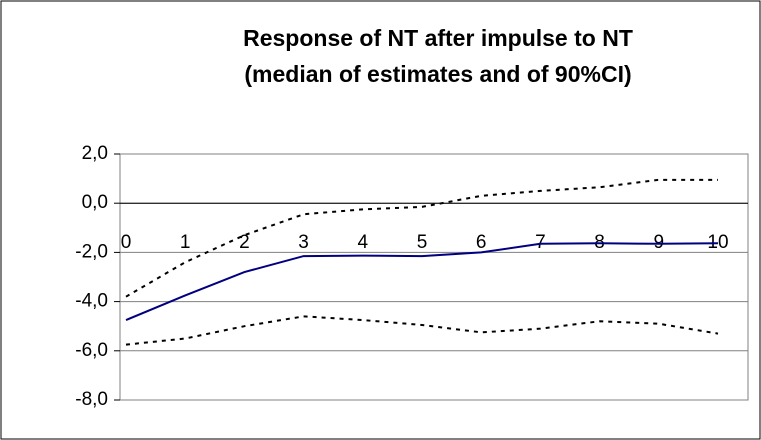  Describe the element at coordinates (95, 202) in the screenshot. I see `y-tick-label: 0,0` at that location.